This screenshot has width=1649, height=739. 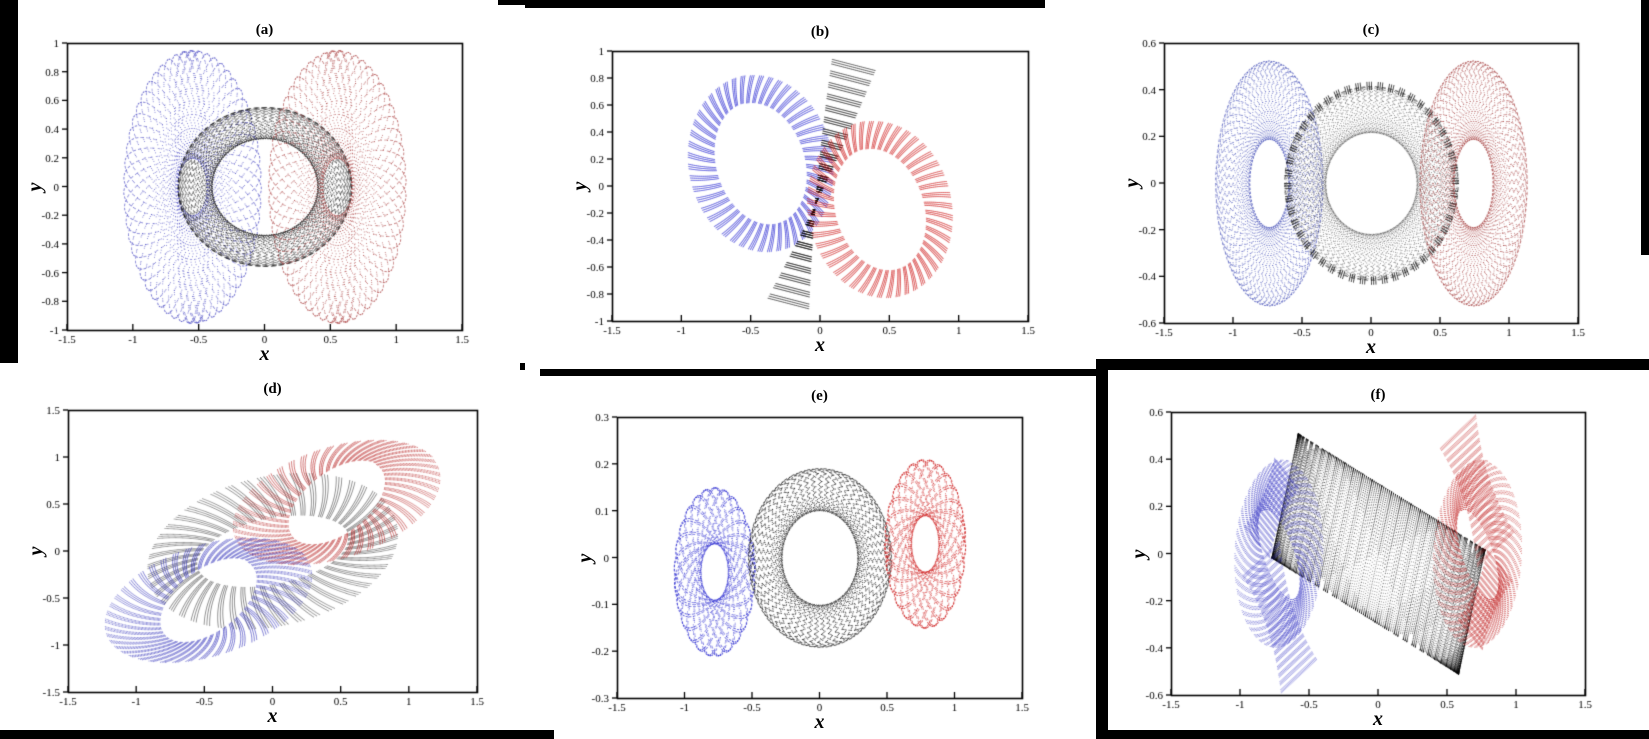 I want to click on panel-d-title: (d), so click(x=272, y=389).